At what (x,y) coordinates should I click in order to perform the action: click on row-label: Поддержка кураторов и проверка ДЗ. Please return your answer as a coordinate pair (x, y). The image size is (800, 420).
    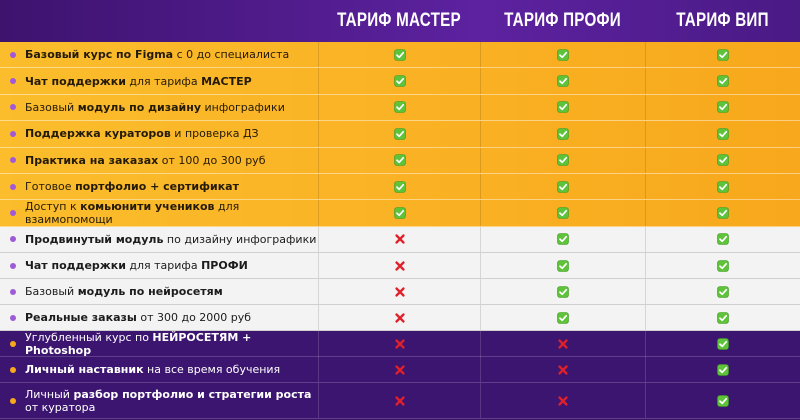
    Looking at the image, I should click on (159, 133).